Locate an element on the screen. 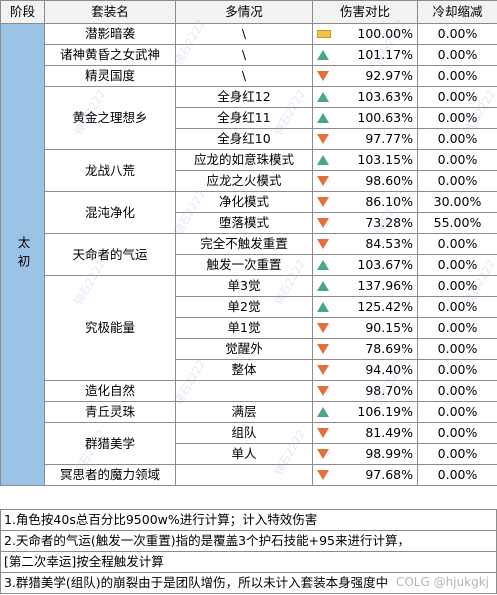 Image resolution: width=497 pixels, height=595 pixels. damage-ratio-cell: 98.60% is located at coordinates (365, 181).